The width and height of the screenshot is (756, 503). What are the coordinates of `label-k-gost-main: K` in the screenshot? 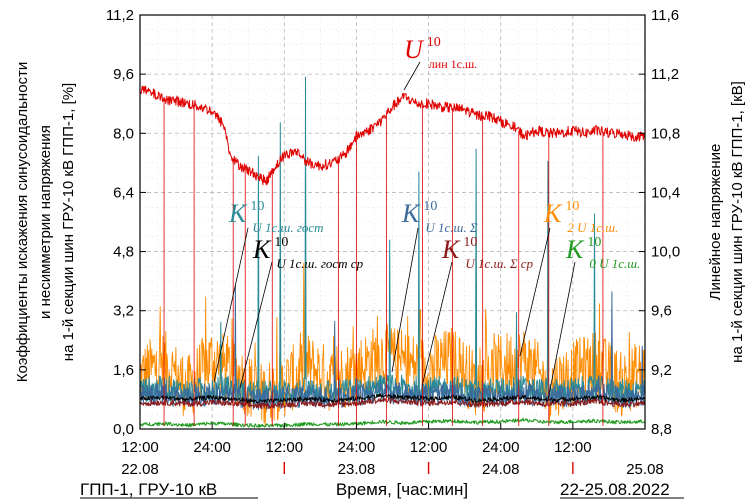 It's located at (238, 213).